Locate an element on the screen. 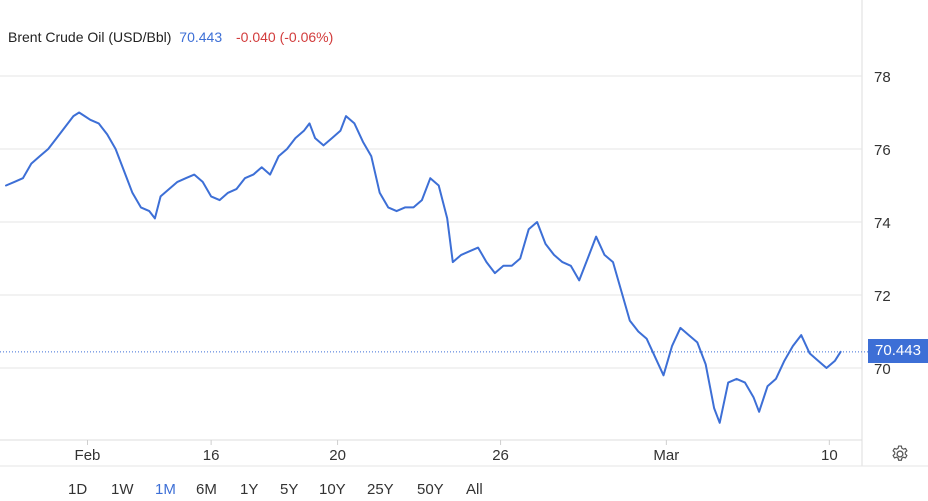 The height and width of the screenshot is (501, 928). gear-icon is located at coordinates (900, 454).